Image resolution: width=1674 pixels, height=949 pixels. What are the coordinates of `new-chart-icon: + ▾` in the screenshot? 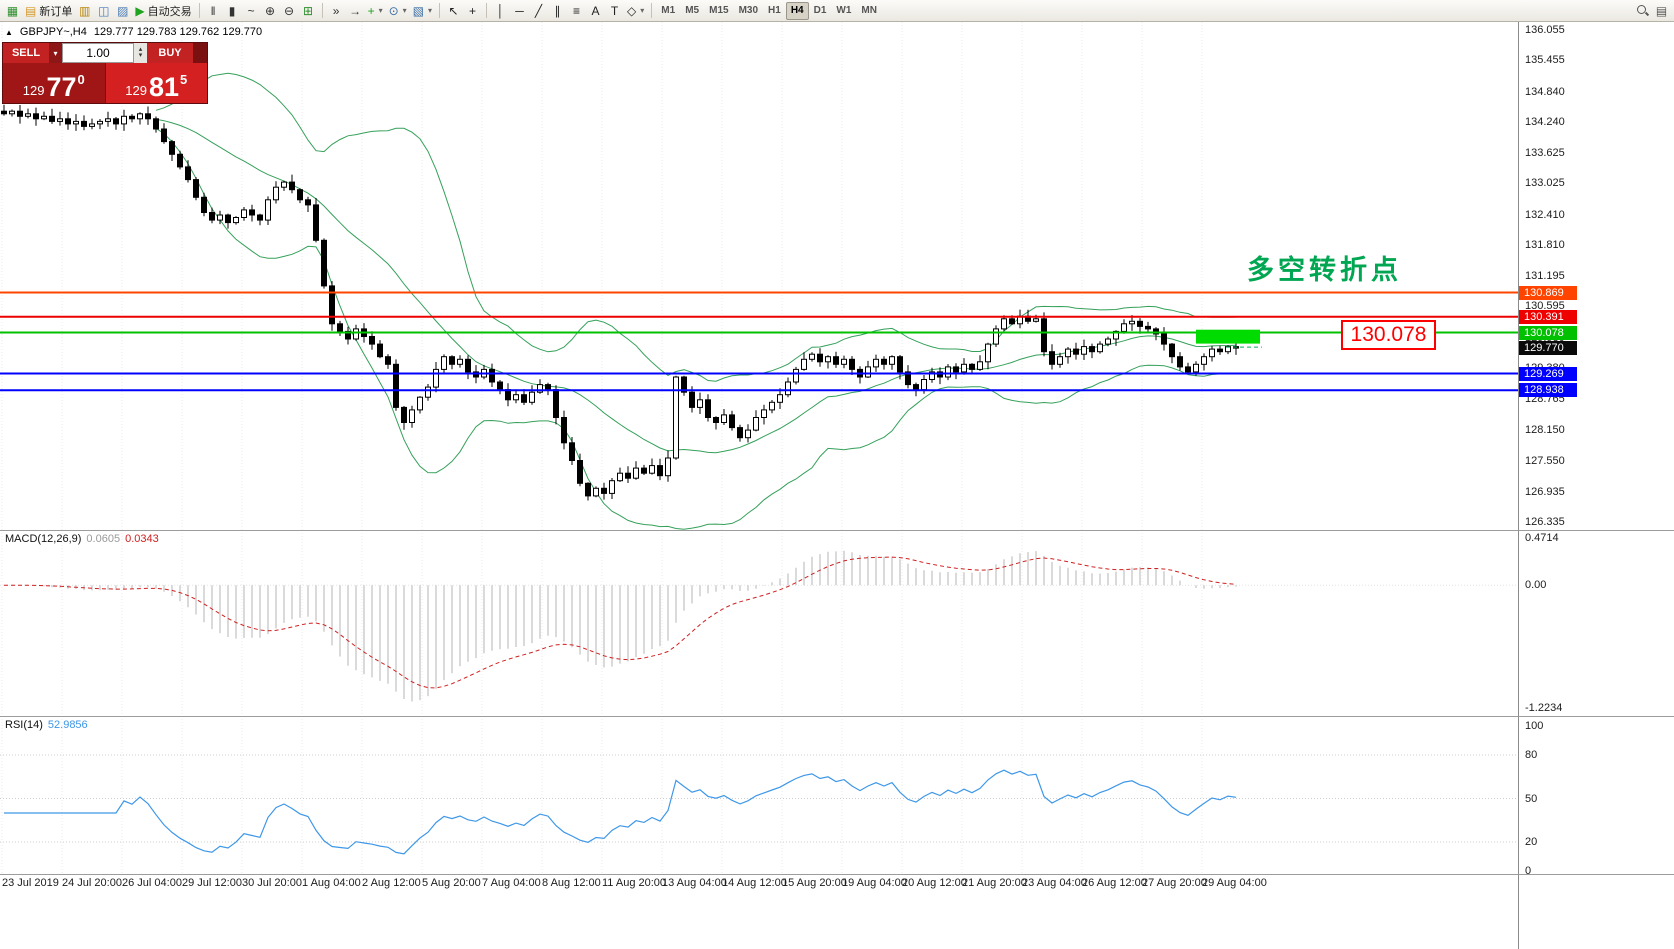 It's located at (375, 11).